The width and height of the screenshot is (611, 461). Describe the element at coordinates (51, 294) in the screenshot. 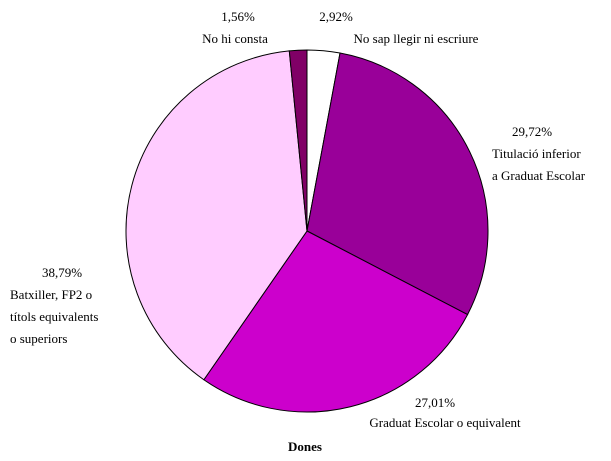

I see `category-label: Batxiller, FP2 o` at that location.